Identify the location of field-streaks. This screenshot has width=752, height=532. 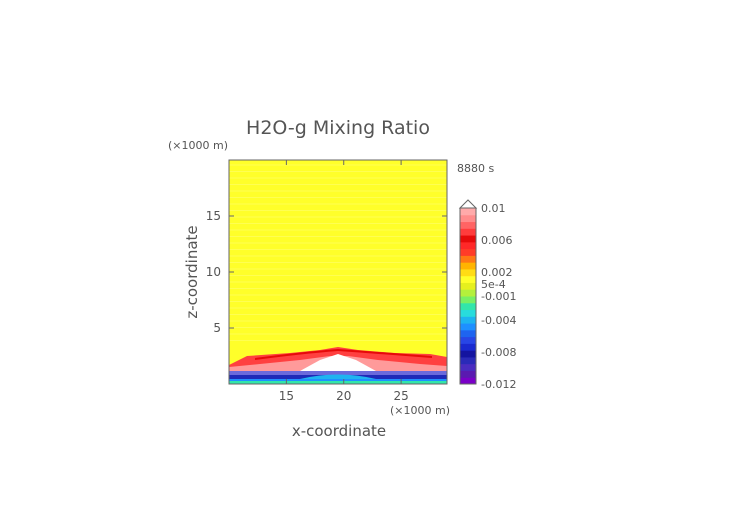
(338, 252).